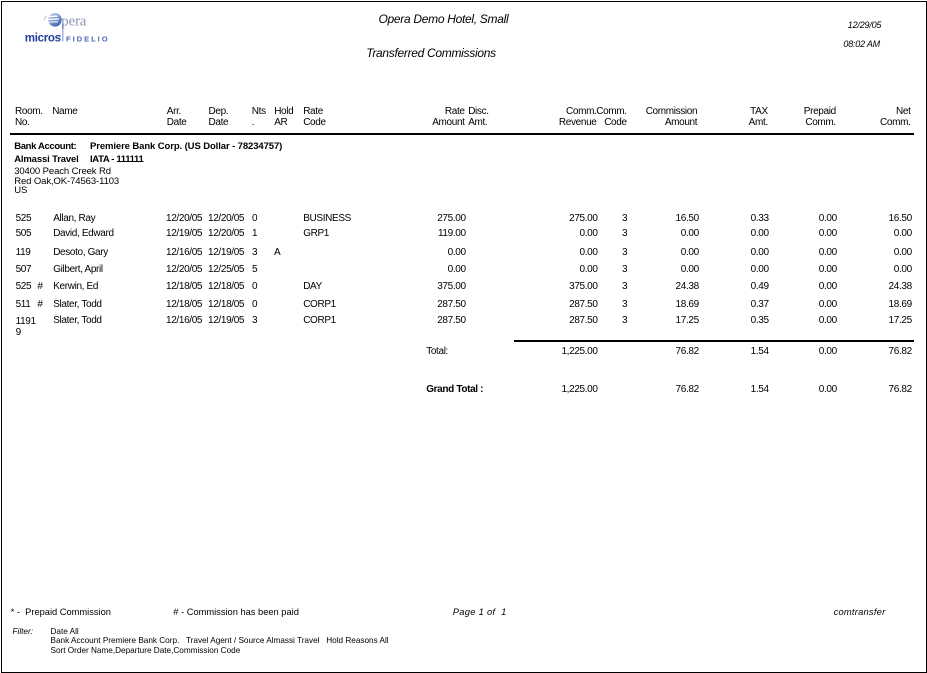 The width and height of the screenshot is (927, 673). I want to click on svg-text: micros, so click(43, 38).